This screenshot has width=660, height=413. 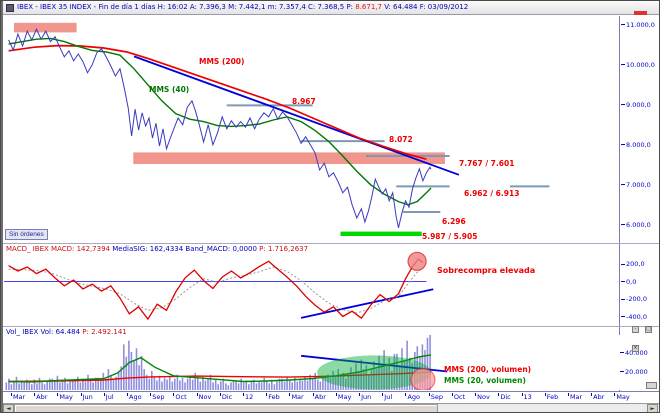 What do you see at coordinates (635, 329) in the screenshot?
I see `minimize-icon: -` at bounding box center [635, 329].